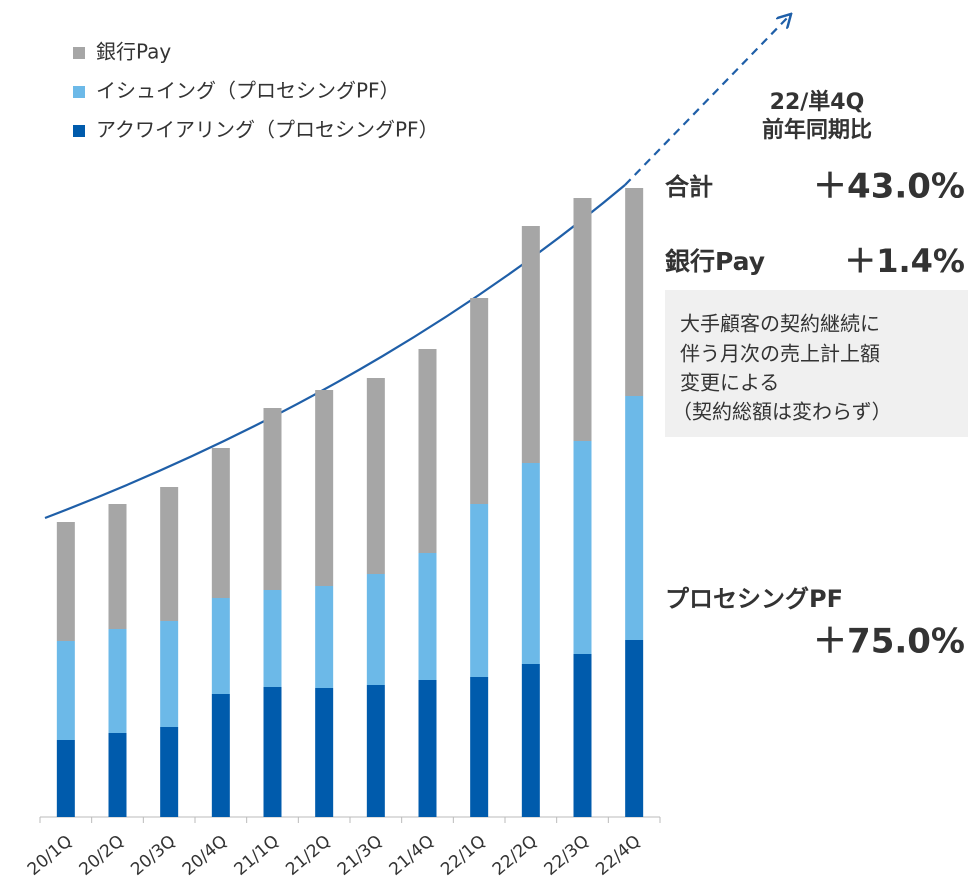 The height and width of the screenshot is (895, 969). What do you see at coordinates (257, 855) in the screenshot?
I see `x-tick-label: 21/1Q` at bounding box center [257, 855].